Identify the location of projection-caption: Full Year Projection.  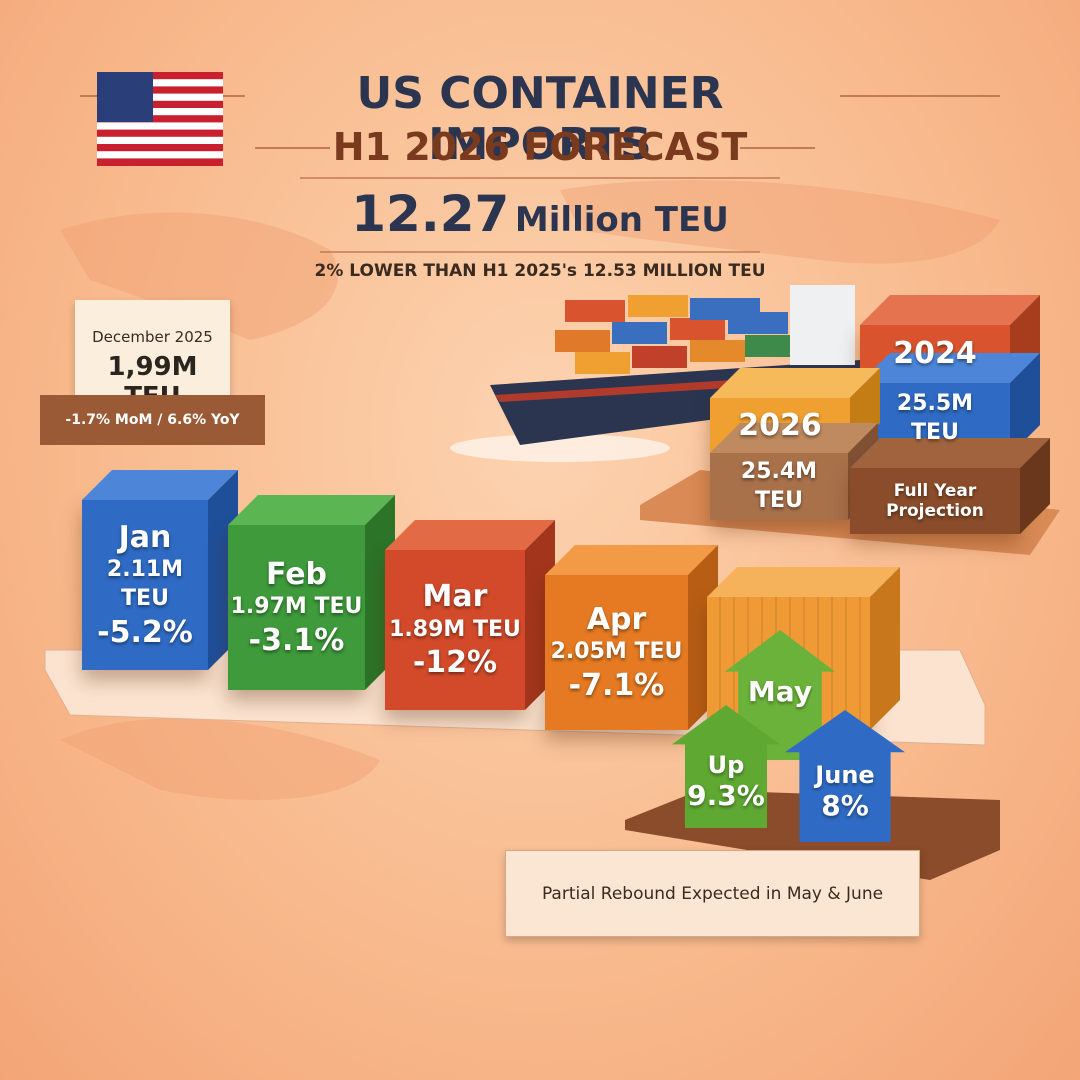
(935, 501).